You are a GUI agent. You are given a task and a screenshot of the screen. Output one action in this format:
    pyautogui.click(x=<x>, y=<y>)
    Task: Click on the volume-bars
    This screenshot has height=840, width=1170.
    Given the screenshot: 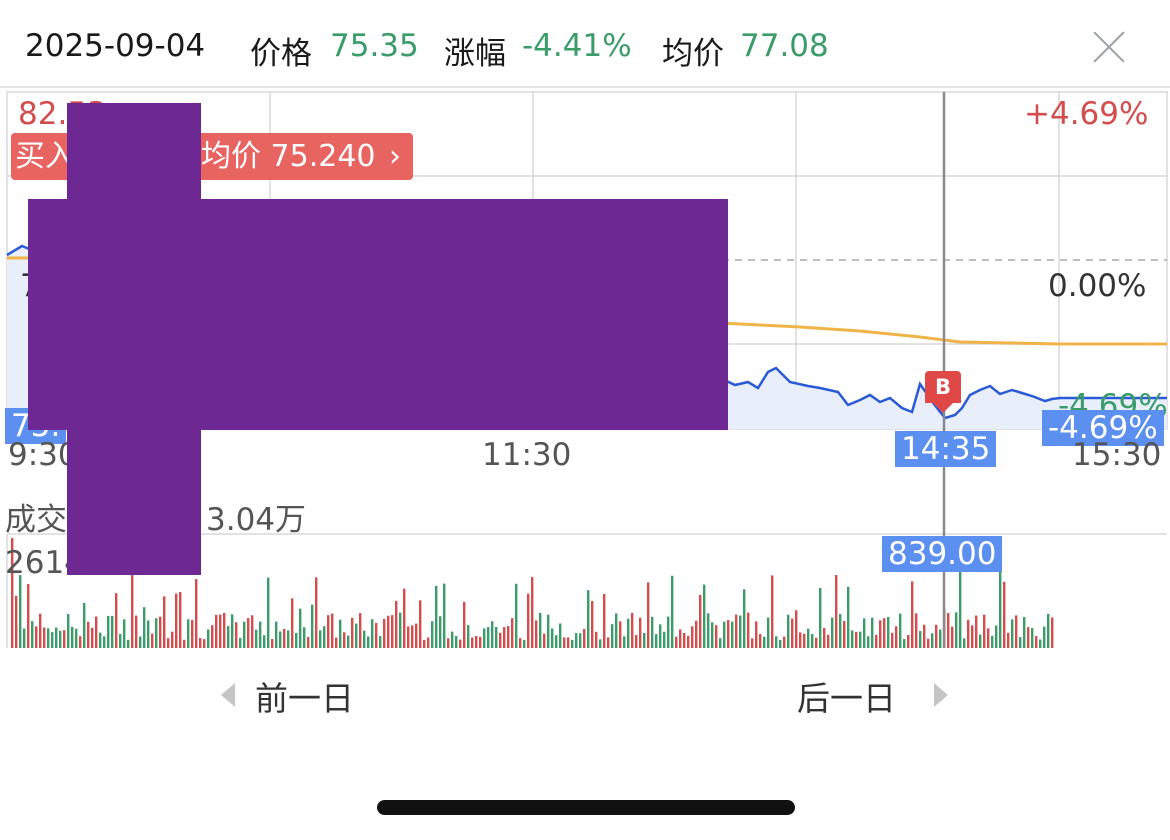 What is the action you would take?
    pyautogui.click(x=532, y=593)
    